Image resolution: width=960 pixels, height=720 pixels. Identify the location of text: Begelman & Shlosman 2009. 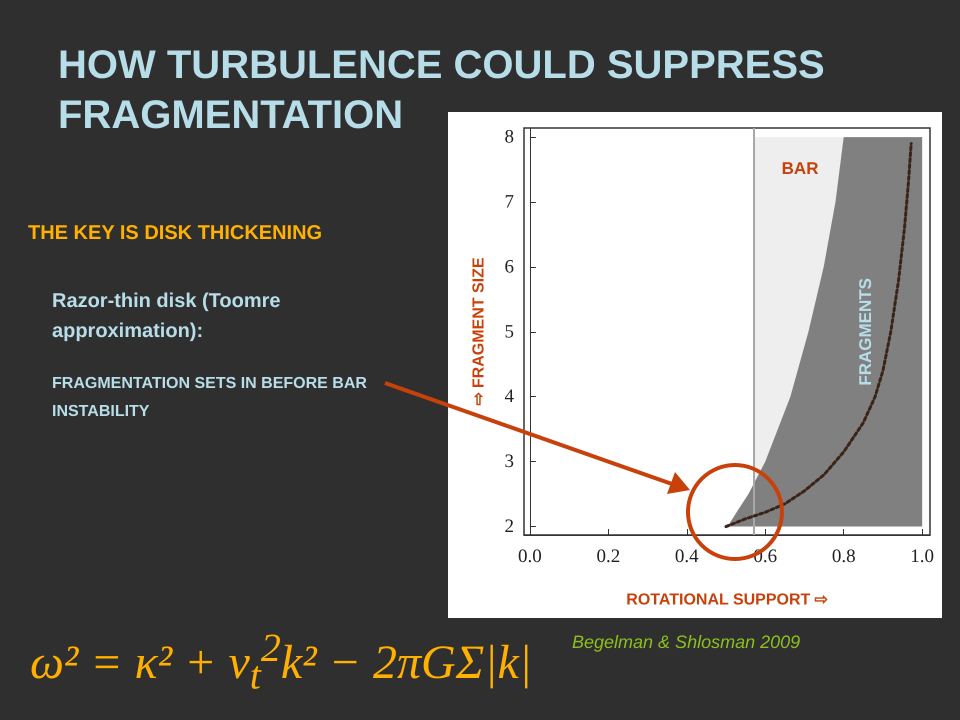
(686, 642).